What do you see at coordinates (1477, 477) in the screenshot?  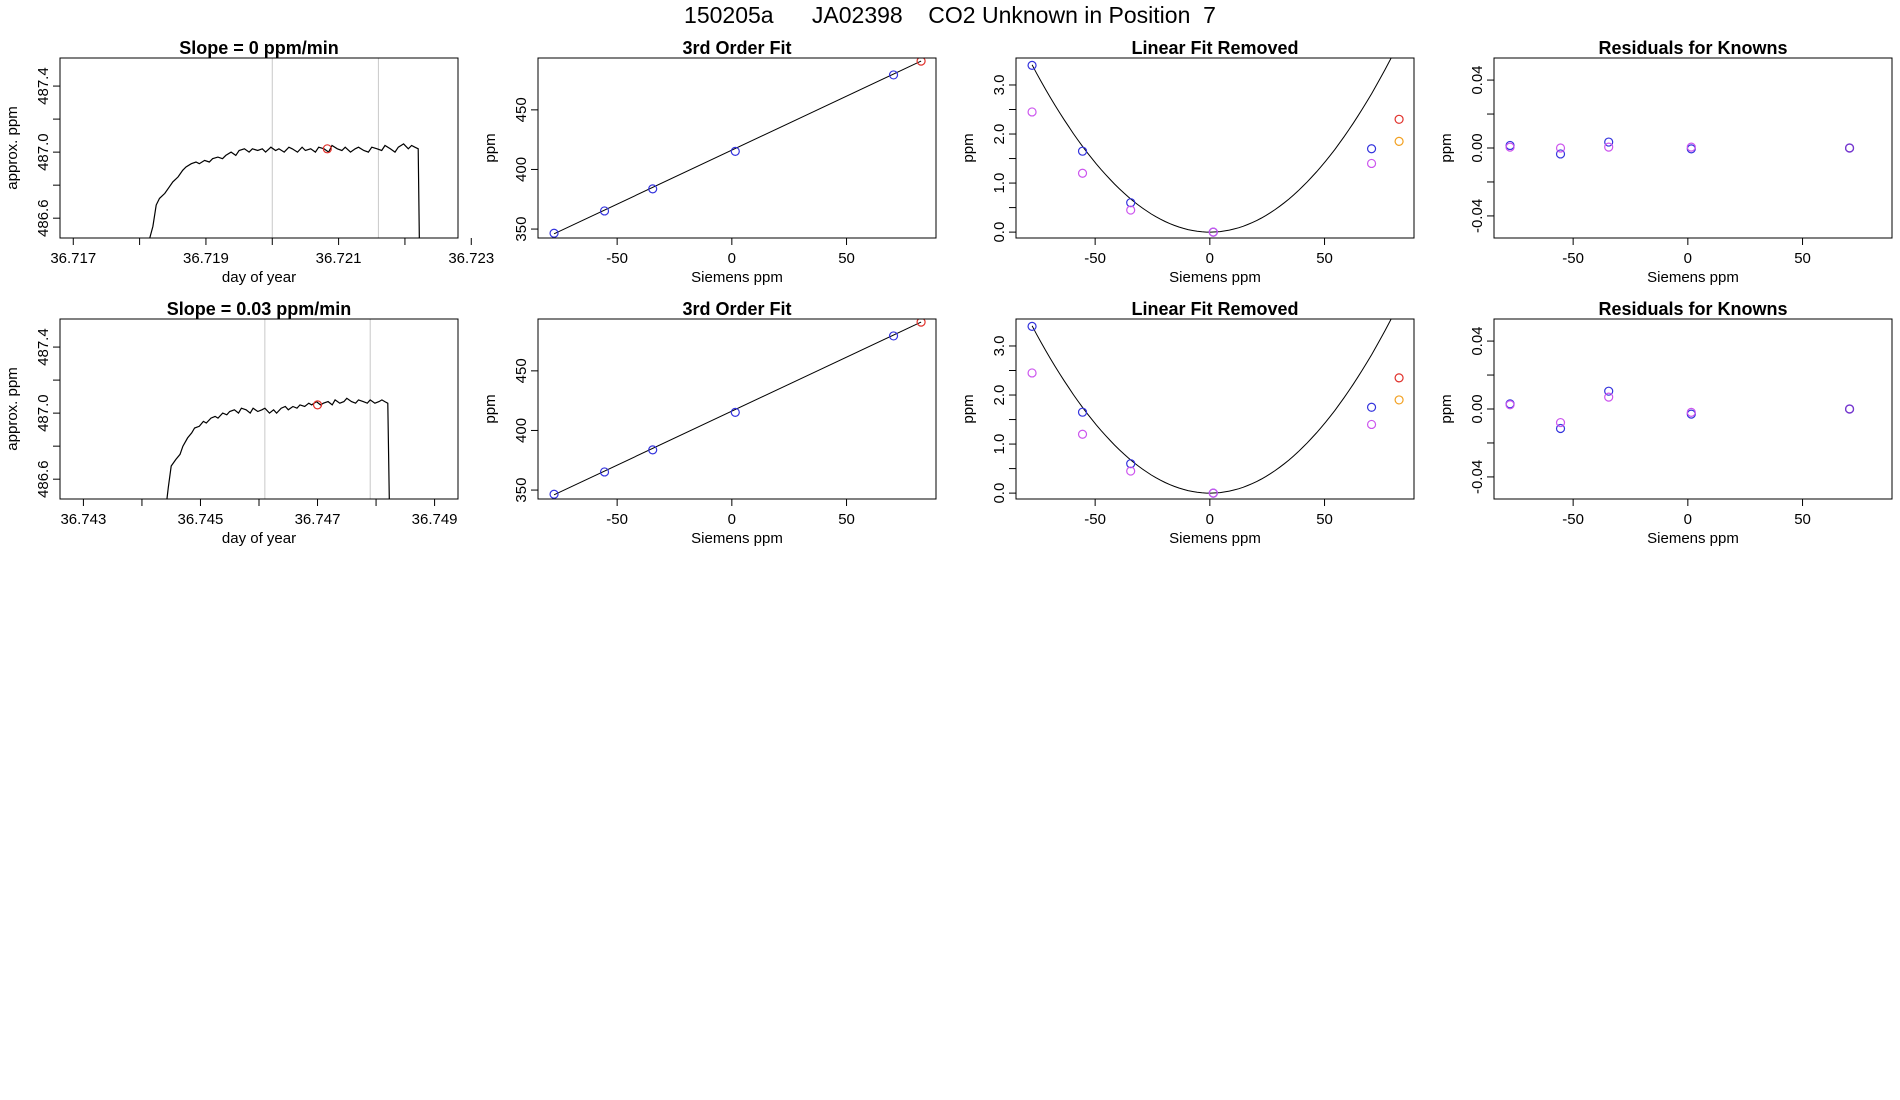 I see `y-tick-label: -0.04` at bounding box center [1477, 477].